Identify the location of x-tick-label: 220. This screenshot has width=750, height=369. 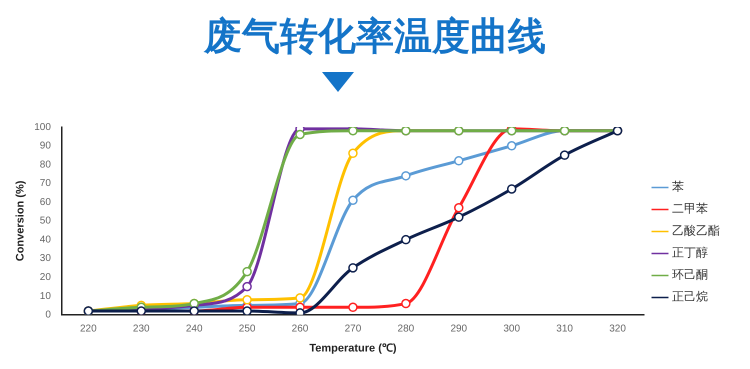
(89, 329).